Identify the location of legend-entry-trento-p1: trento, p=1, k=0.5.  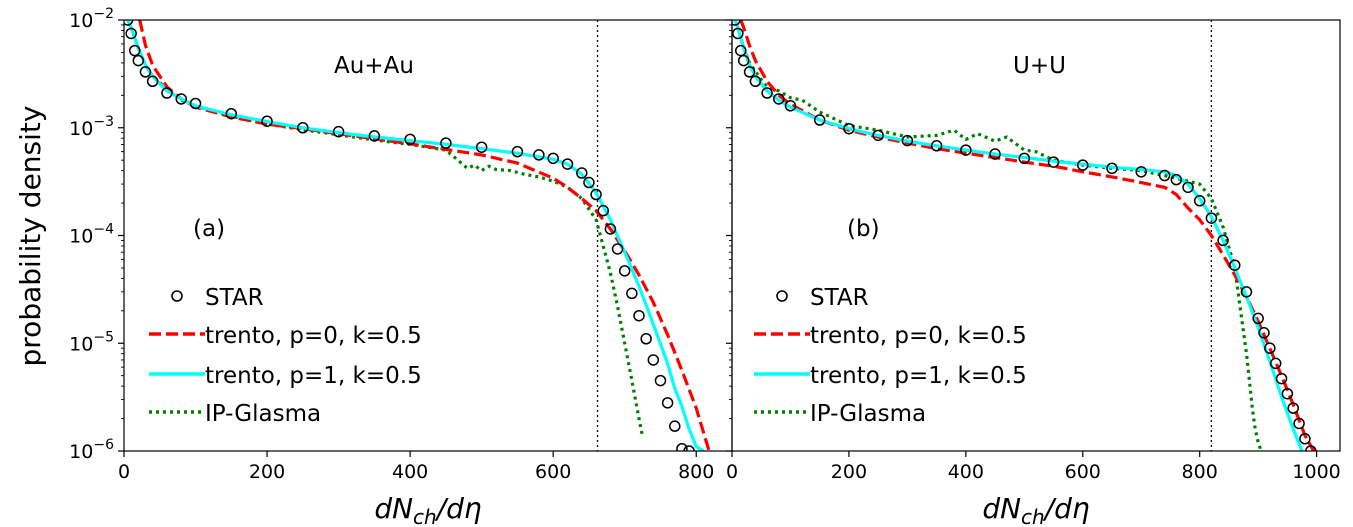
(285, 376).